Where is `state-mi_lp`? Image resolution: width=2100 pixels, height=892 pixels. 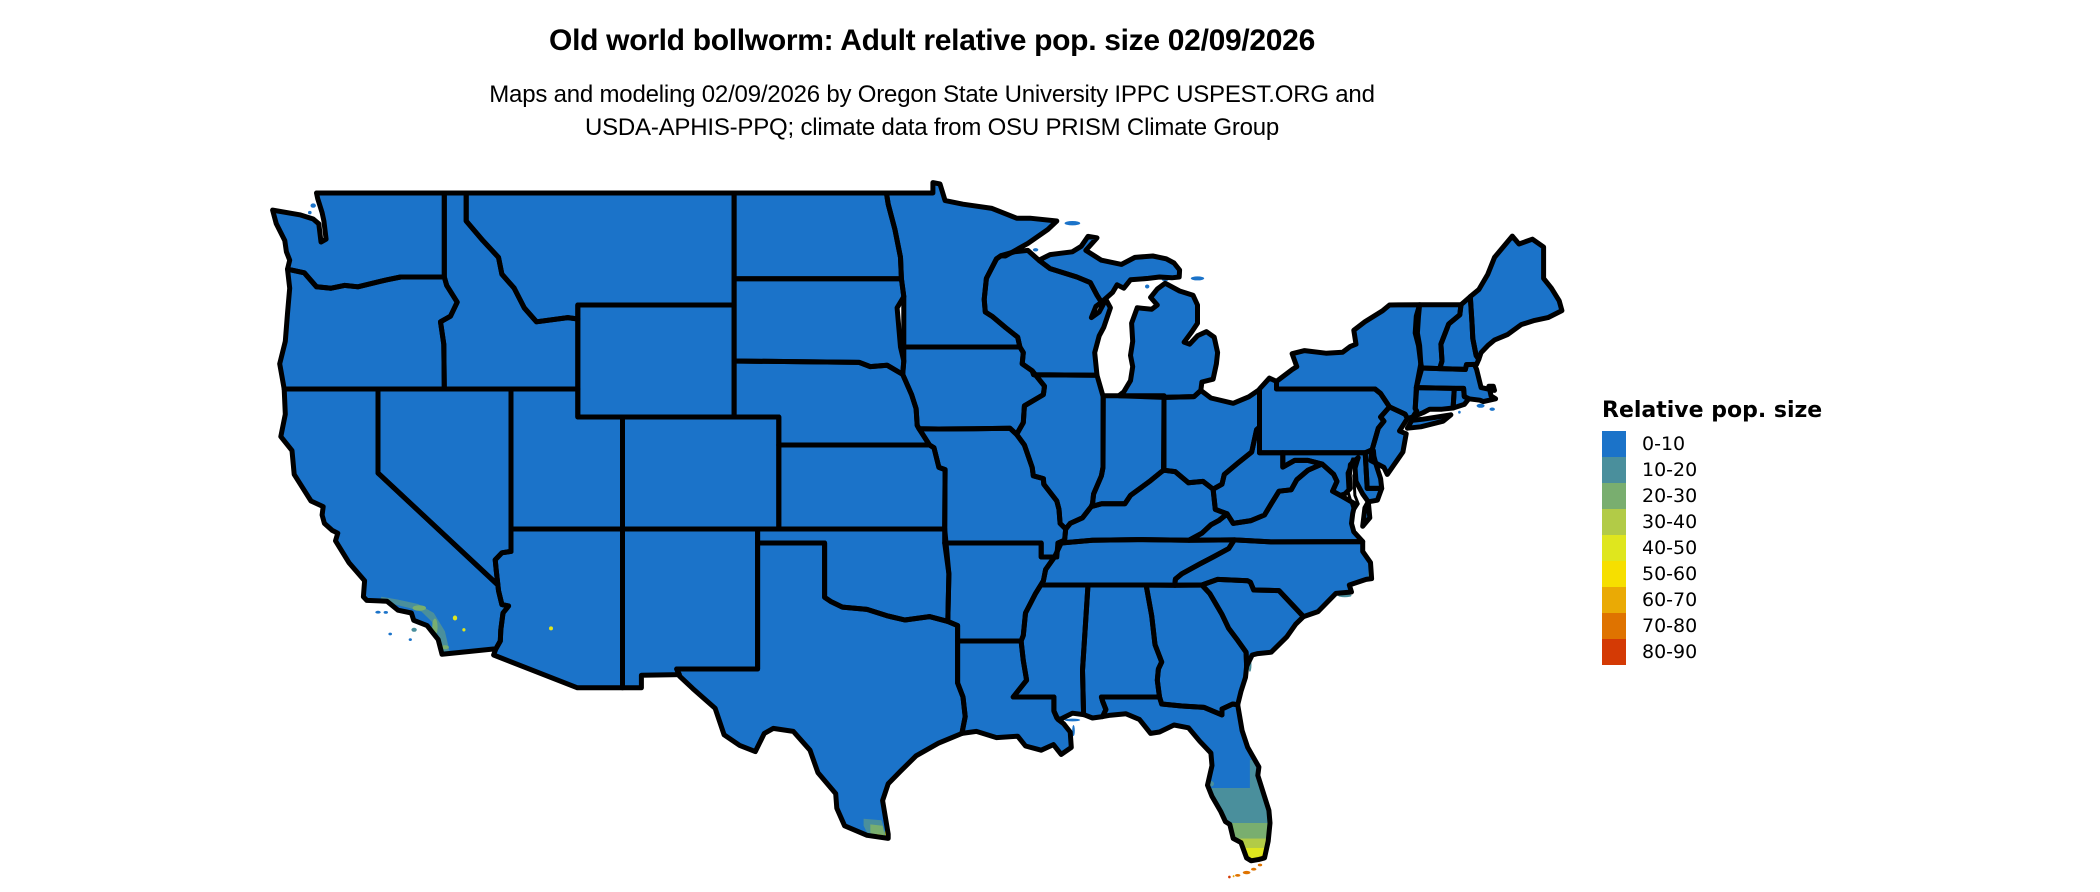 state-mi_lp is located at coordinates (1168, 340).